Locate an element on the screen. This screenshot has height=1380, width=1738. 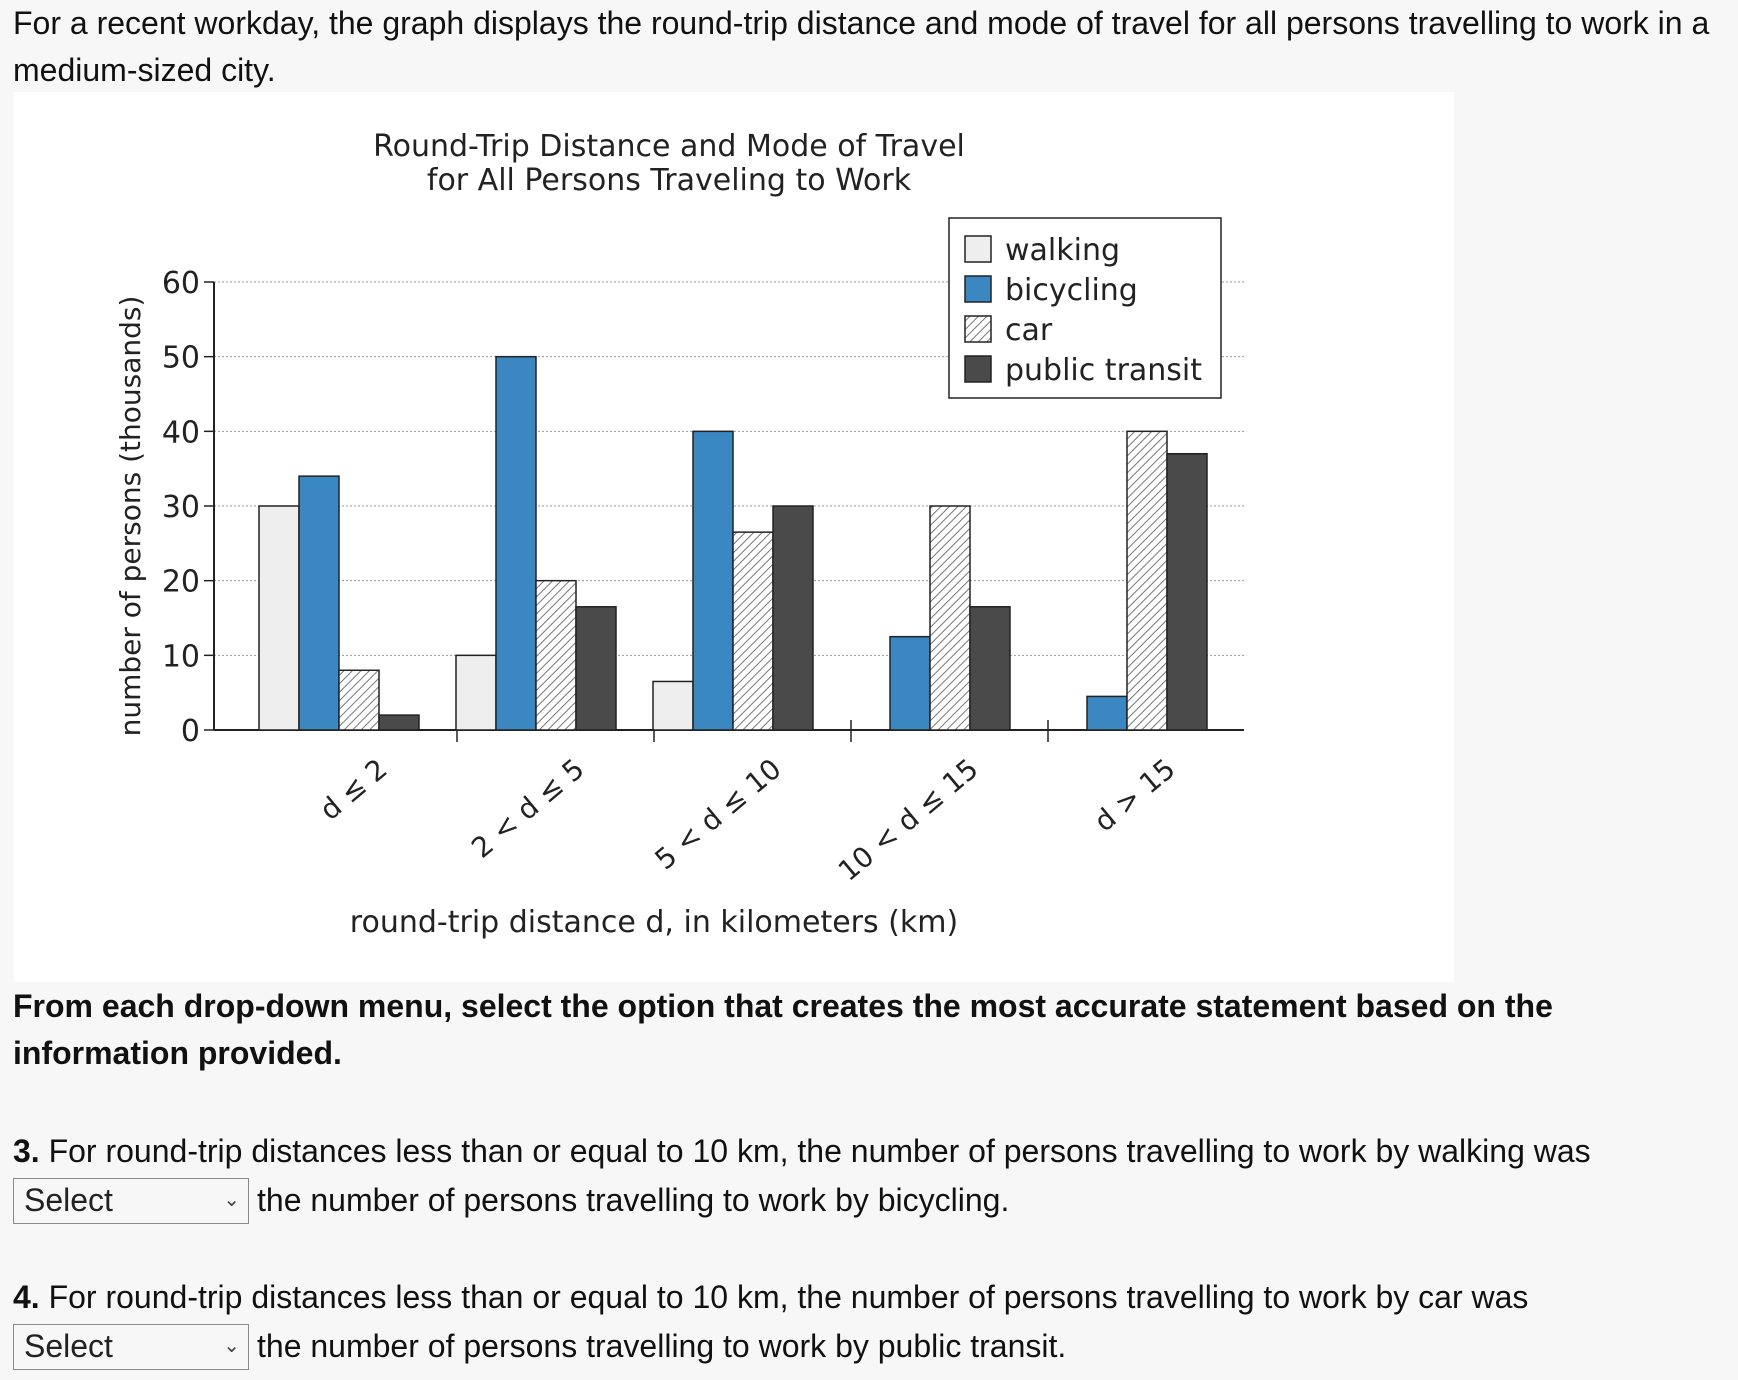
y-tick-label: 50 is located at coordinates (181, 358).